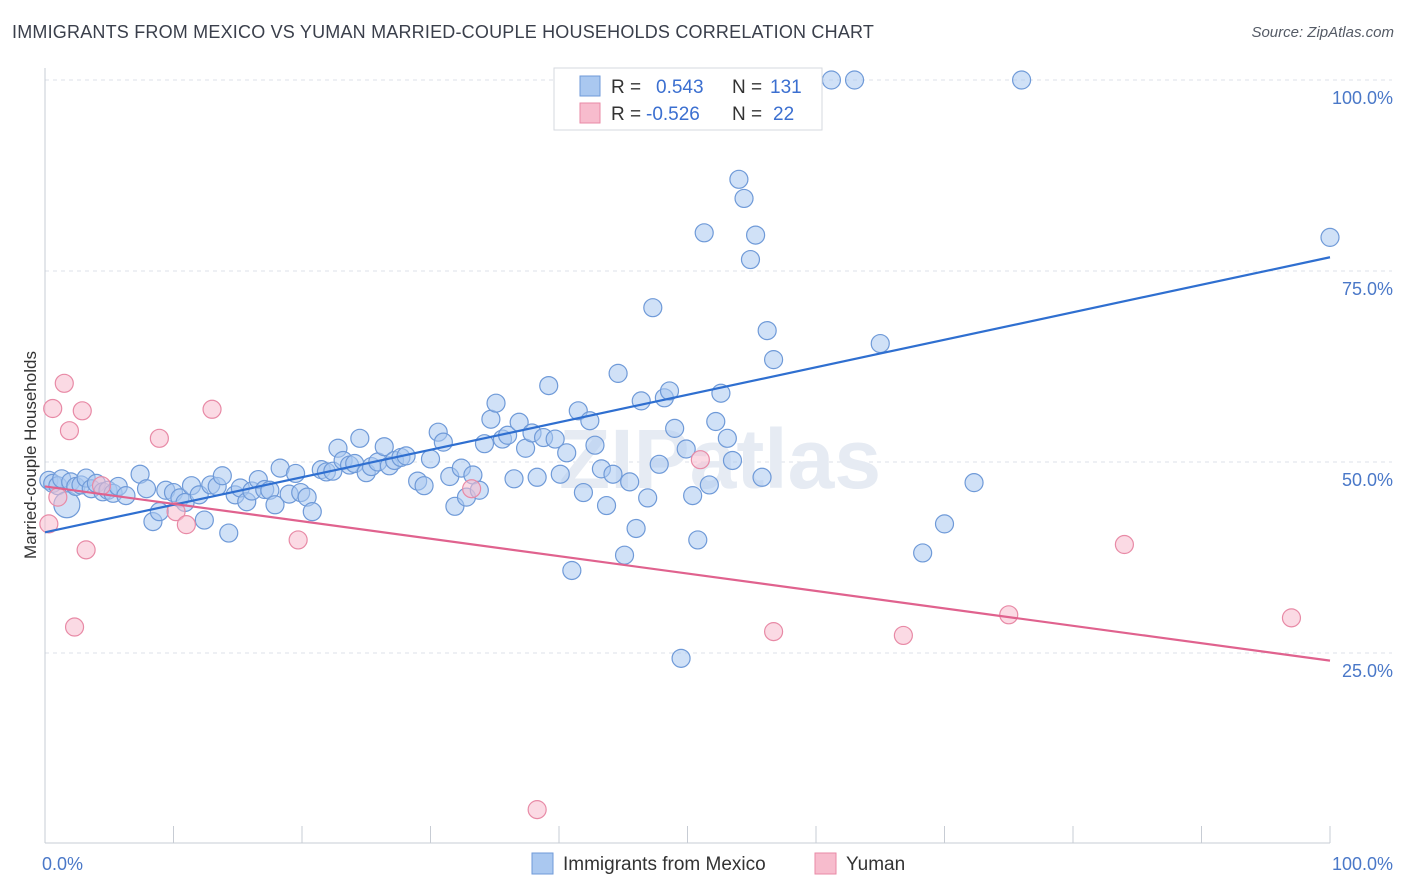 The height and width of the screenshot is (892, 1406). What do you see at coordinates (1322, 32) in the screenshot?
I see `chart-source: Source: ZipAtlas.com` at bounding box center [1322, 32].